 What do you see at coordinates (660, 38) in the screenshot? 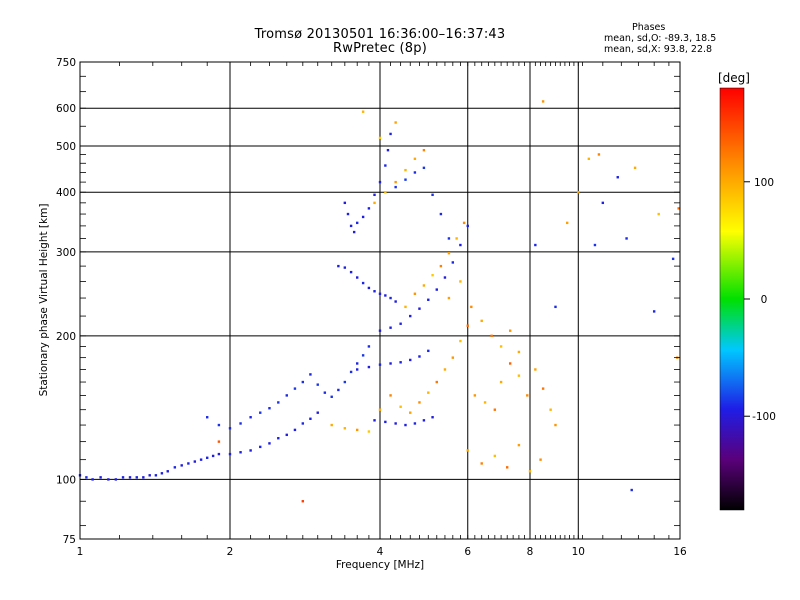
I see `phases-o-stats: mean, sd,O: -89.3, 18.5` at bounding box center [660, 38].